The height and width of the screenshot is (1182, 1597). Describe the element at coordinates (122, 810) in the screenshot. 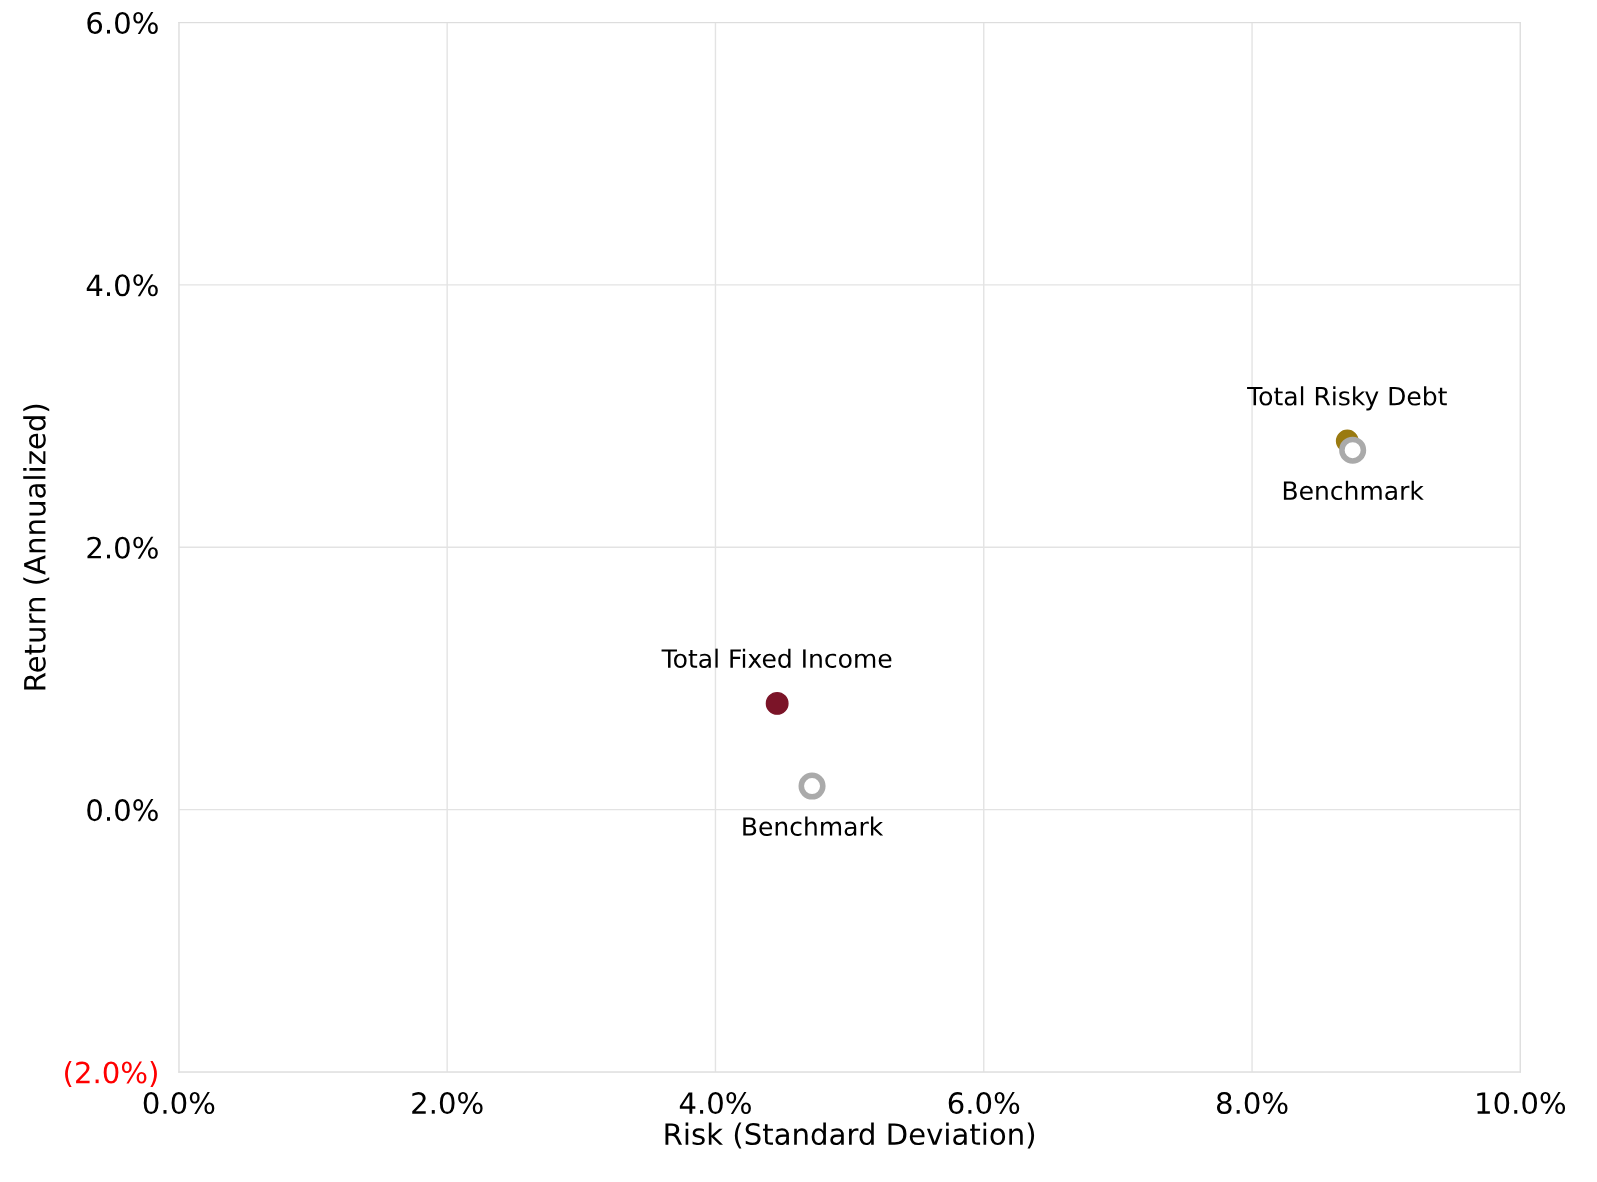

I see `y-tick-label: 0.0%` at that location.